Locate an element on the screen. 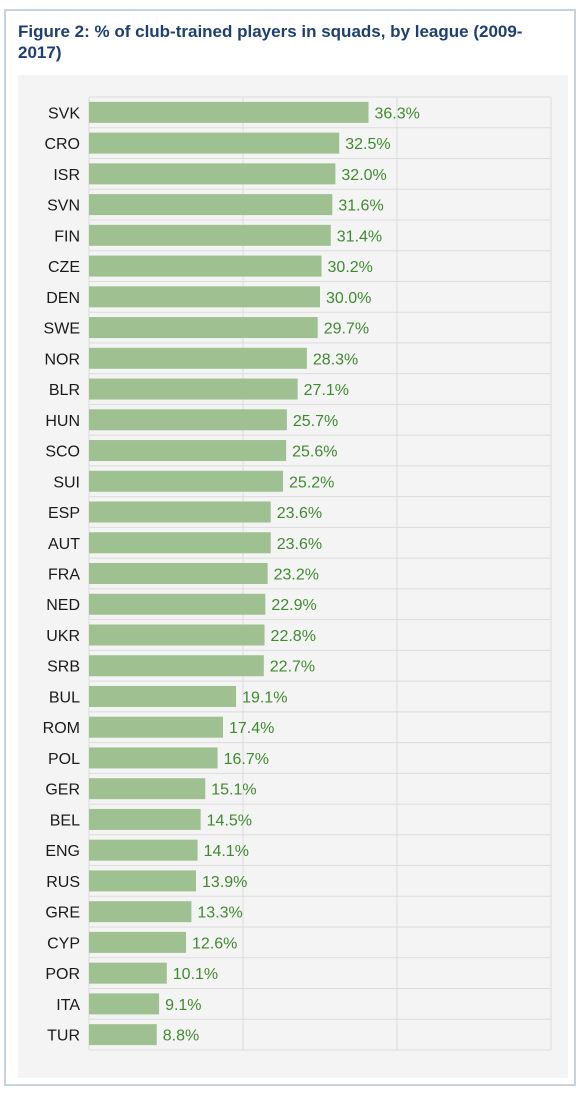 This screenshot has height=1096, width=586. value-label-ger: 15.1% is located at coordinates (233, 790).